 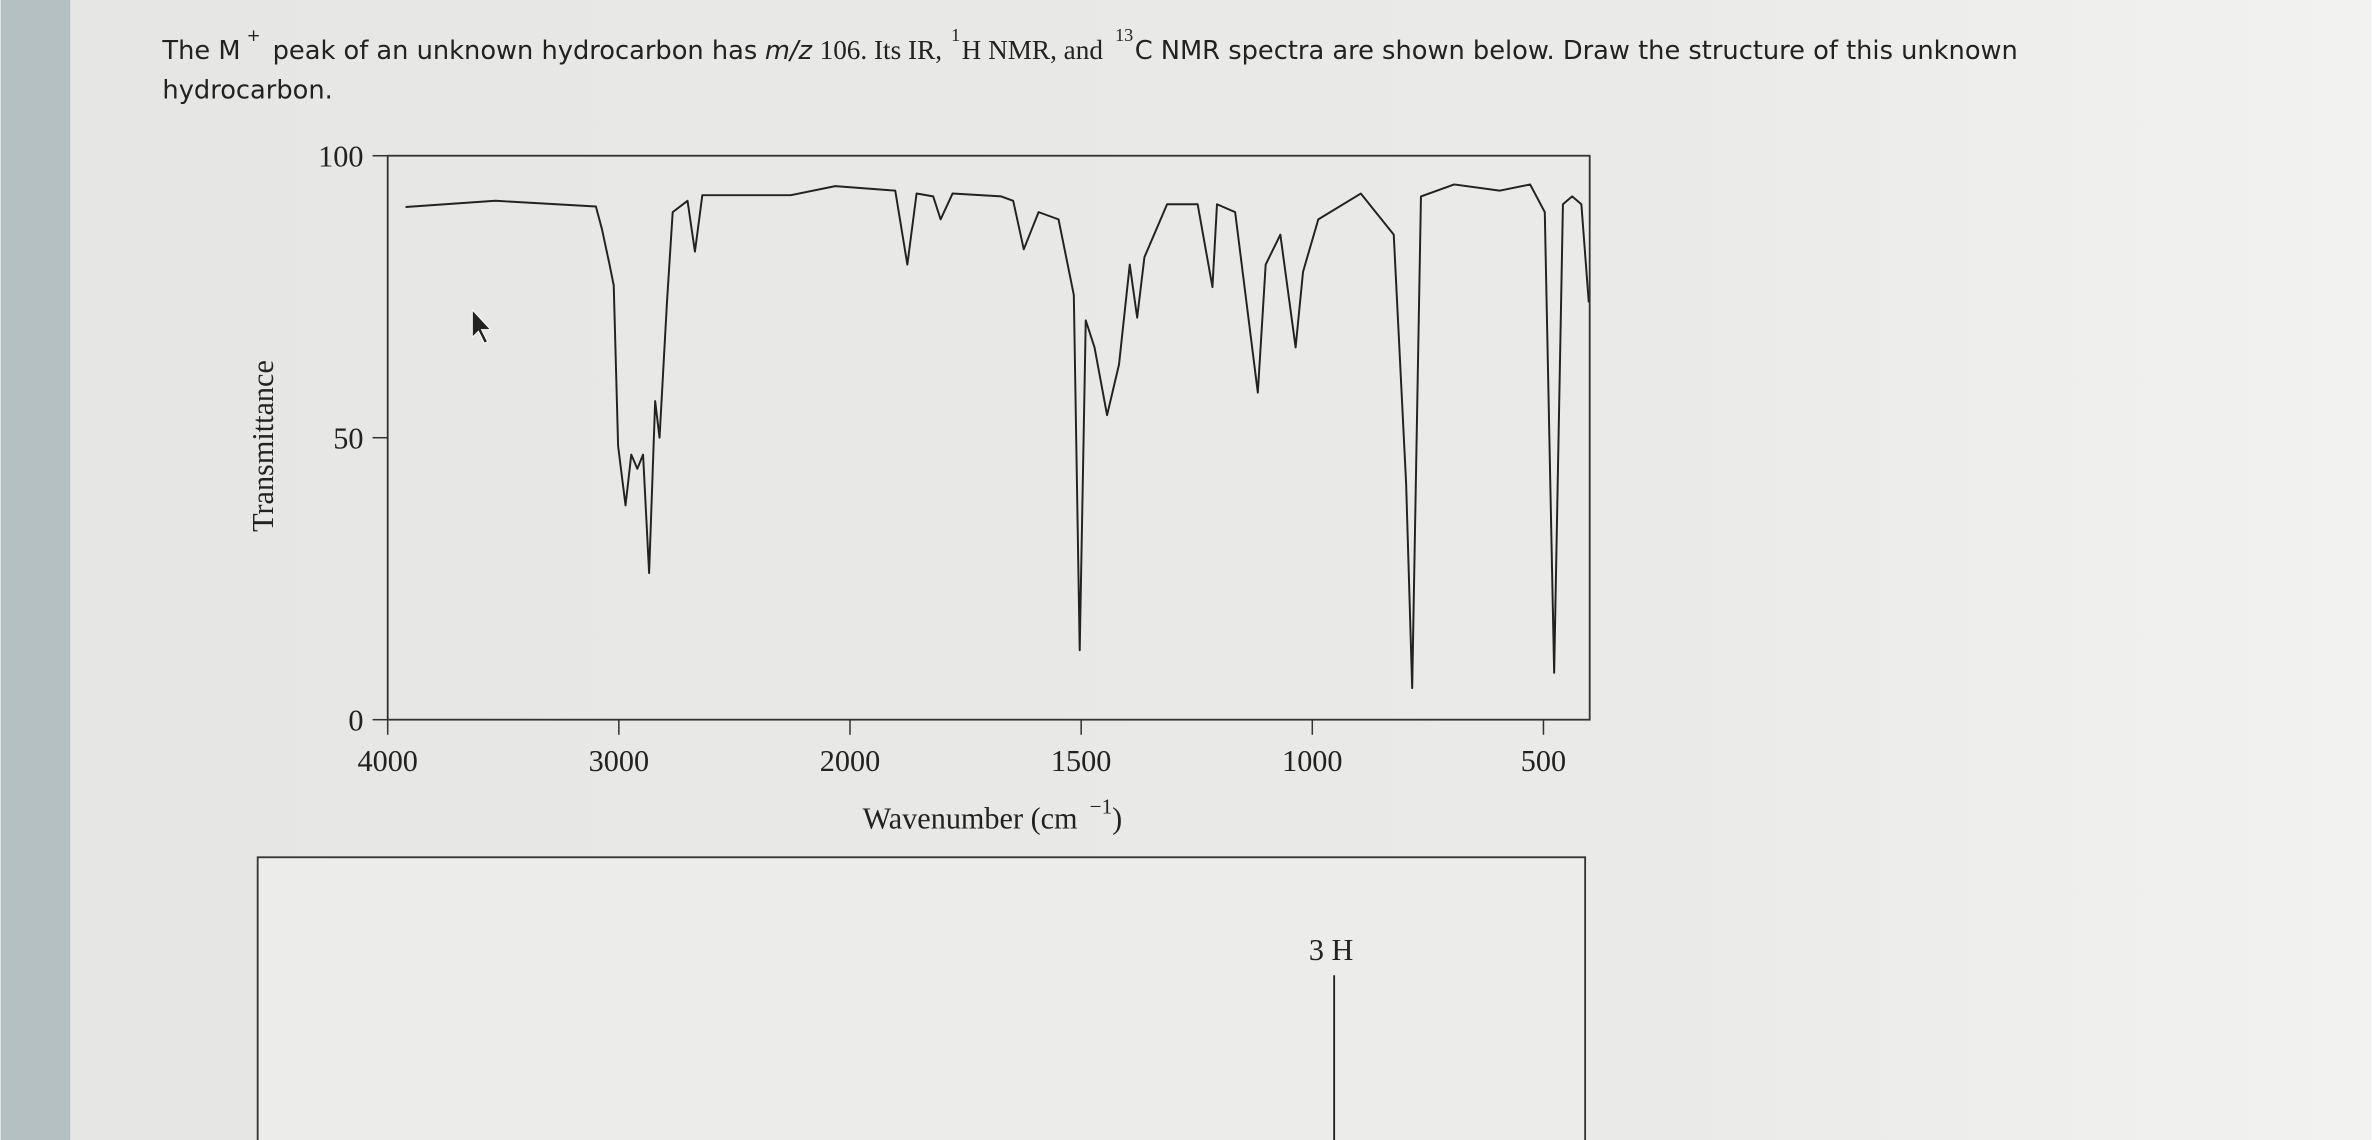 I want to click on x-tick-label: 500, so click(x=1543, y=761).